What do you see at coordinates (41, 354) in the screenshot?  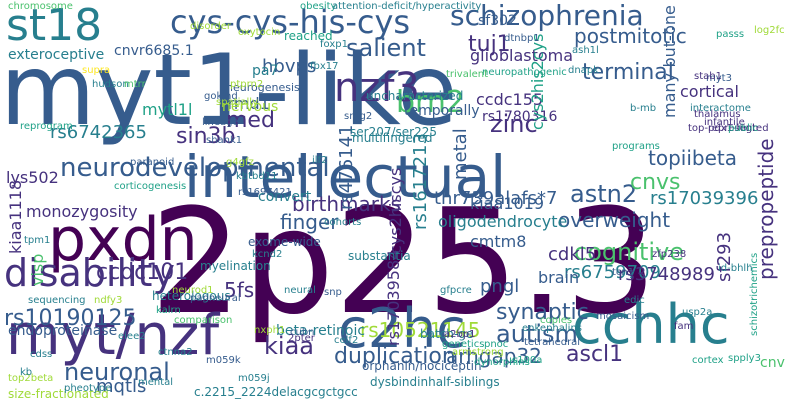 I see `cloud-word: cdss` at bounding box center [41, 354].